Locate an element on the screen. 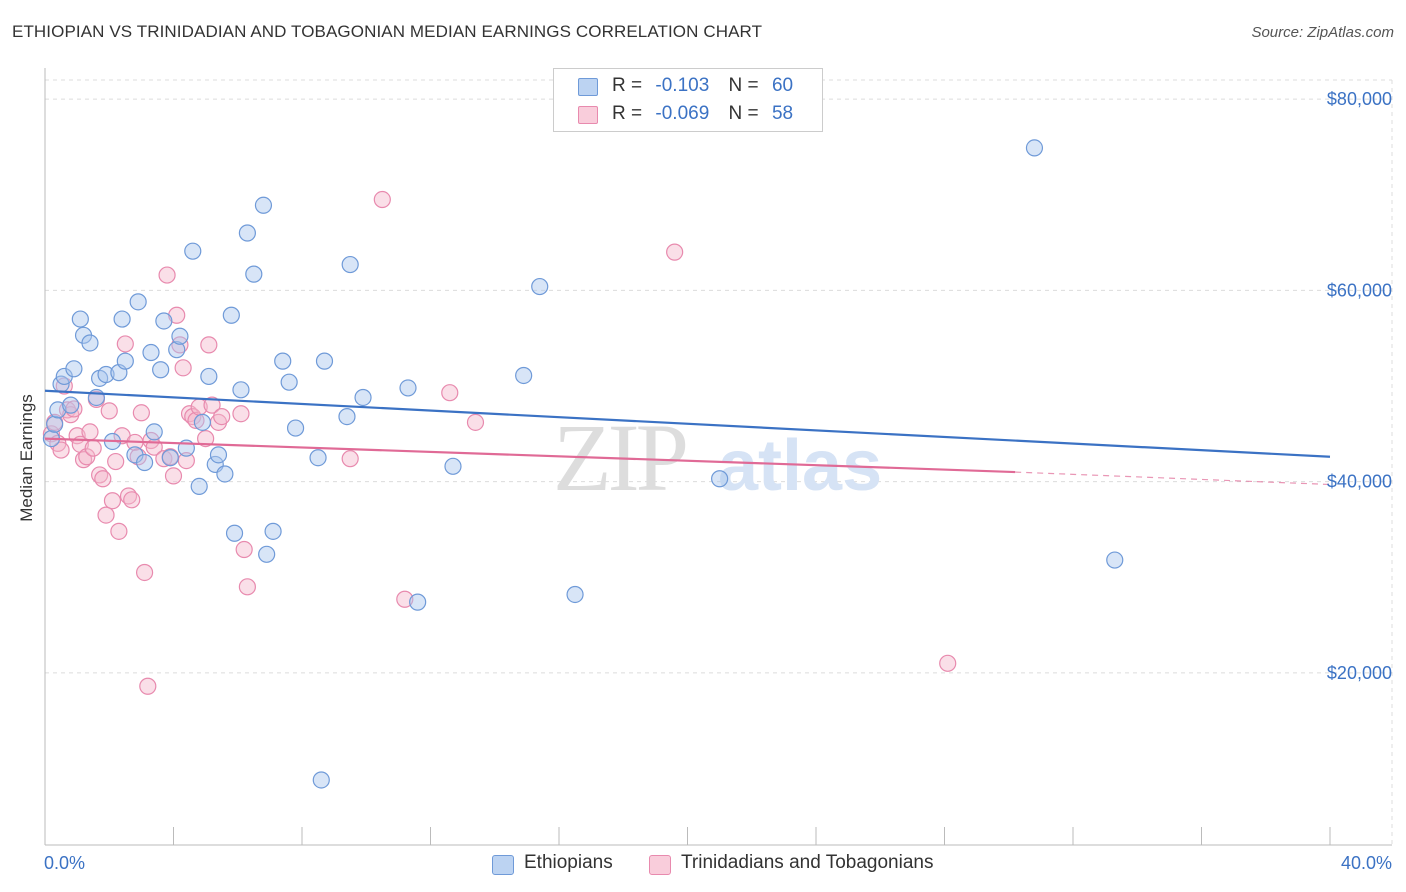 This screenshot has height=892, width=1406. trinidadians-label: Trinidadians and Tobagonians is located at coordinates (807, 862).